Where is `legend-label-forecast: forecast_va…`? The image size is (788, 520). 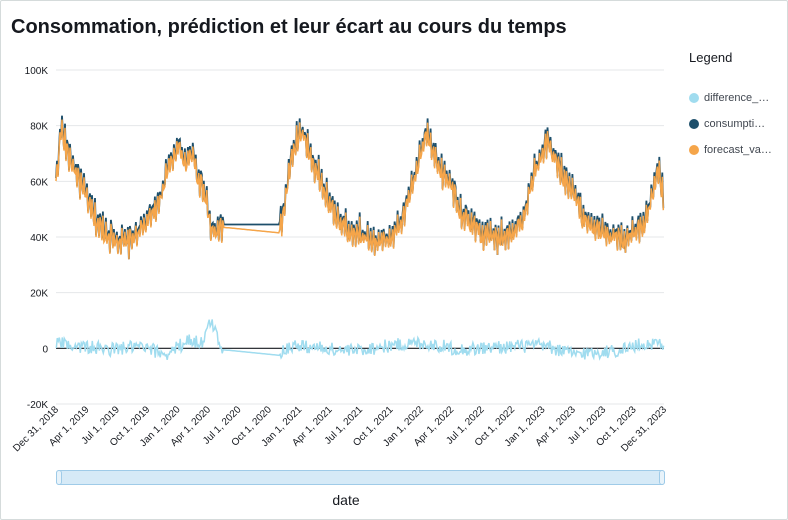
legend-label-forecast: forecast_va… is located at coordinates (738, 150).